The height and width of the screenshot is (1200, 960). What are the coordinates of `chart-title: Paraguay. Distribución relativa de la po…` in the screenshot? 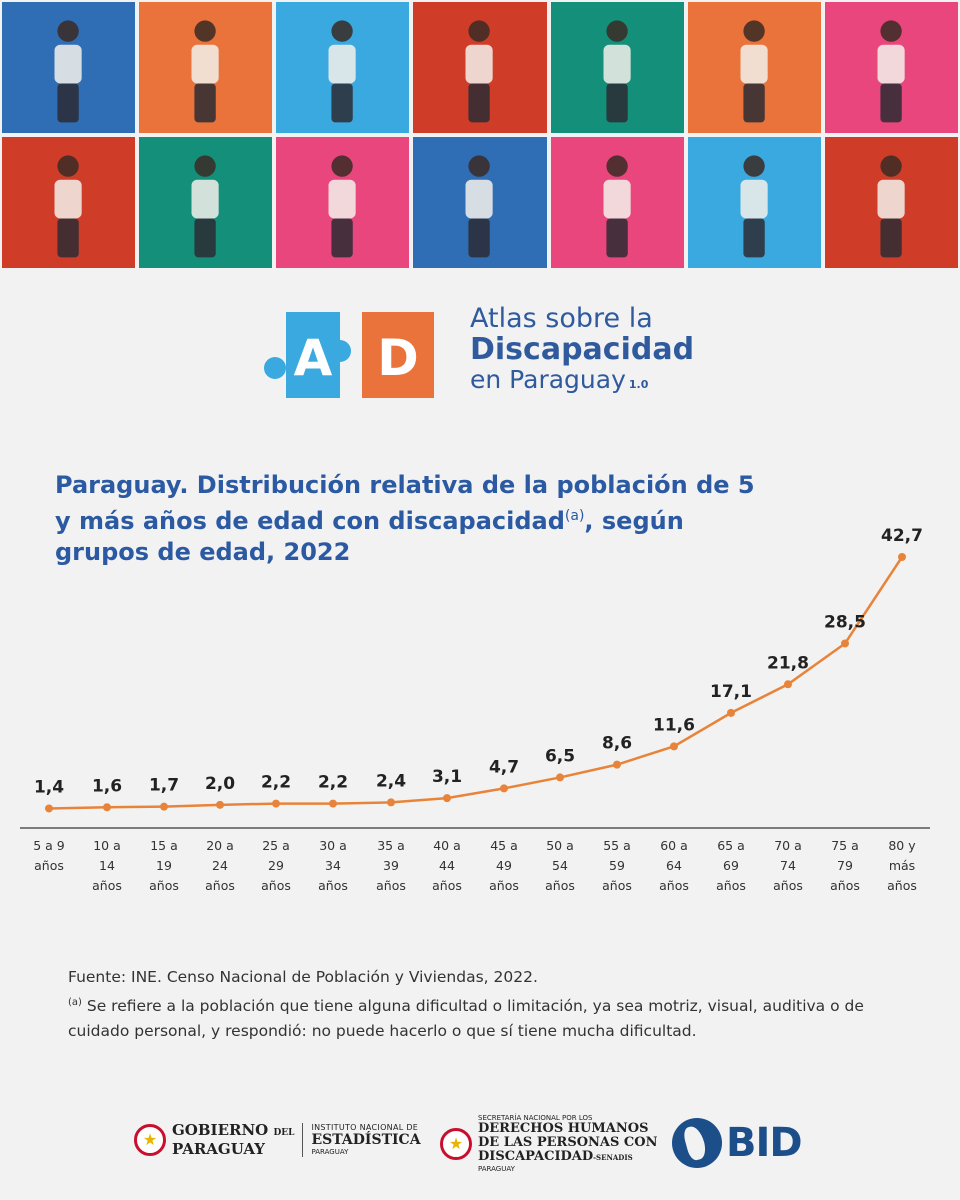 It's located at (405, 519).